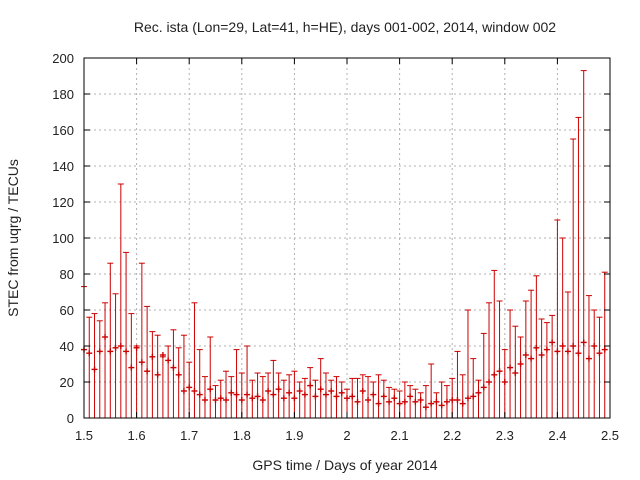  I want to click on y-tick-label: 120, so click(63, 202).